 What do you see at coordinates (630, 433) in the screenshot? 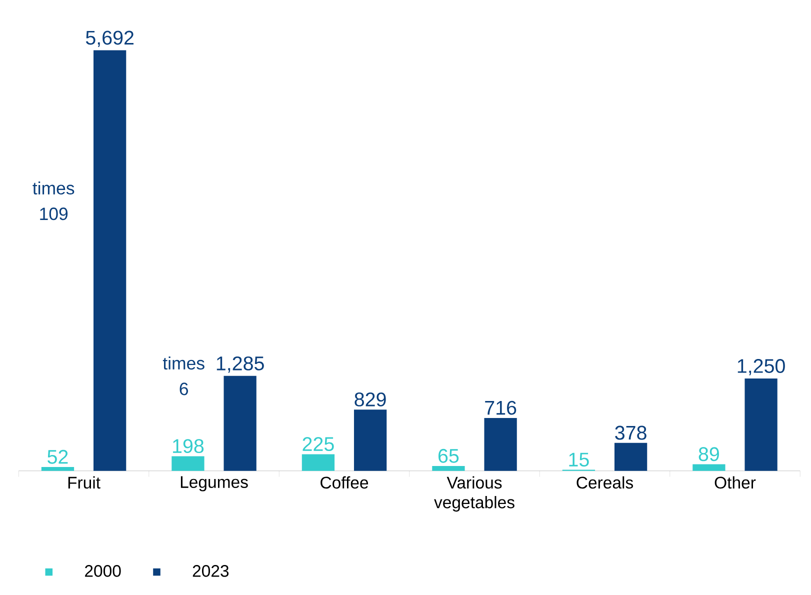
I see `data-label: 378` at bounding box center [630, 433].